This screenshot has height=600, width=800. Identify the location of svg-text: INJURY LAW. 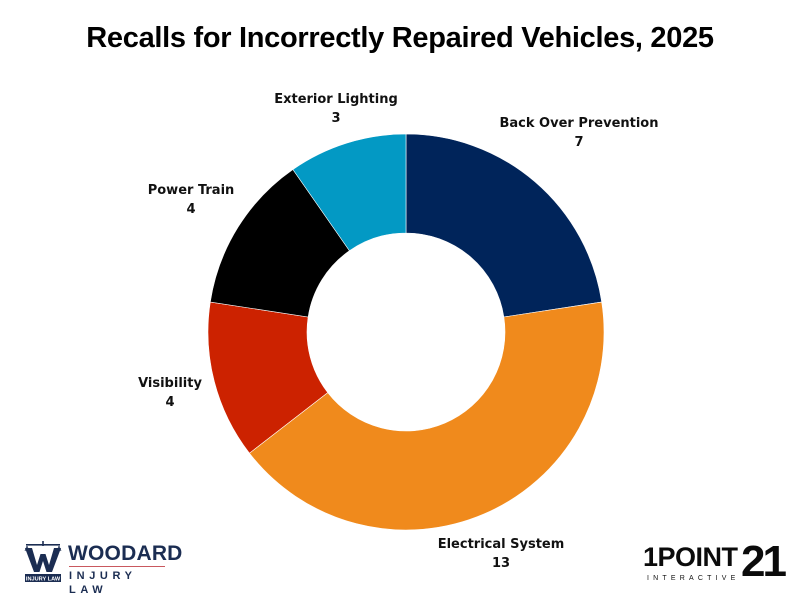
(43, 579).